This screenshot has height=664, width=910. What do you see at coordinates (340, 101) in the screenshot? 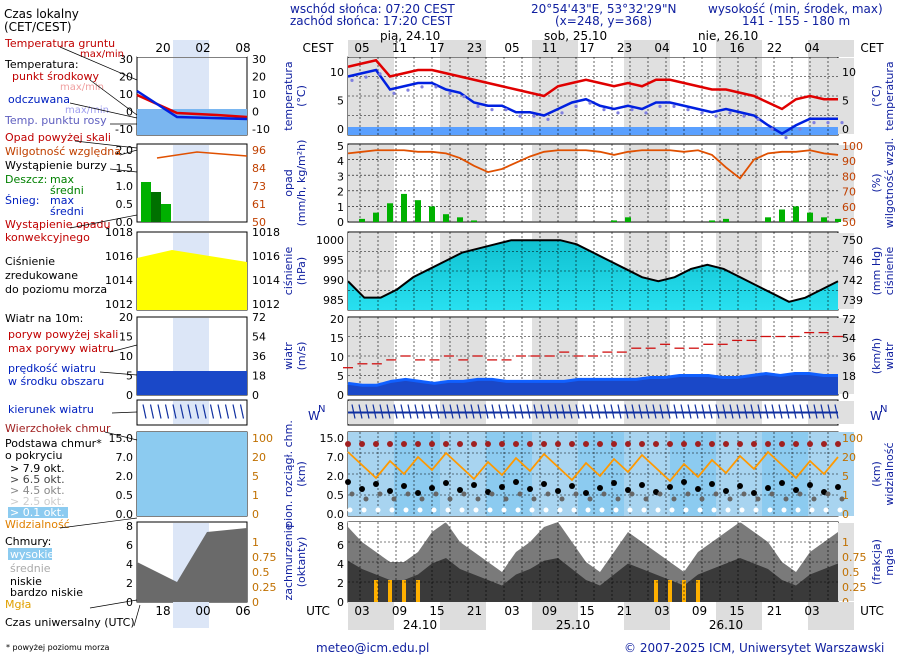
I see `temp-tick: 5` at bounding box center [340, 101].